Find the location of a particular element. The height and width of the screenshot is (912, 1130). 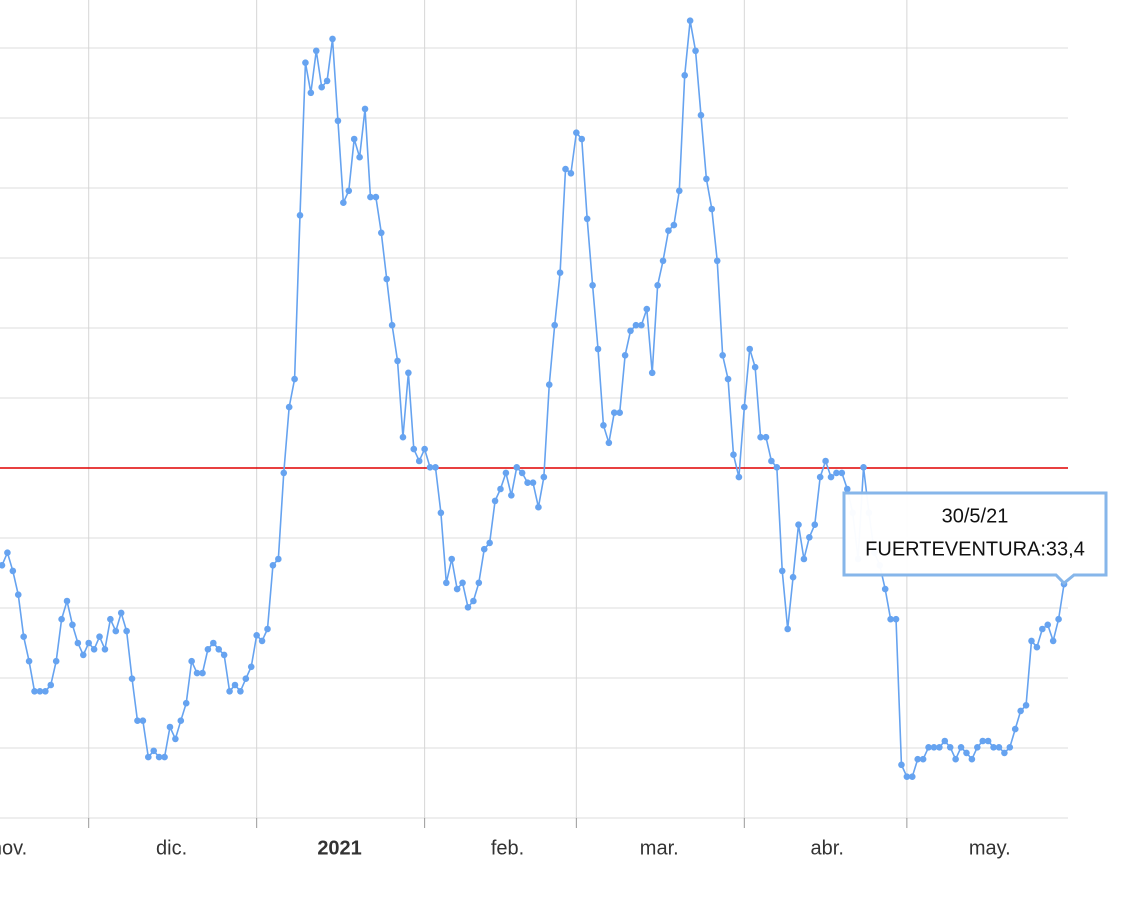

tooltip-text: FUERTEVENTURA:33,4 is located at coordinates (975, 549).